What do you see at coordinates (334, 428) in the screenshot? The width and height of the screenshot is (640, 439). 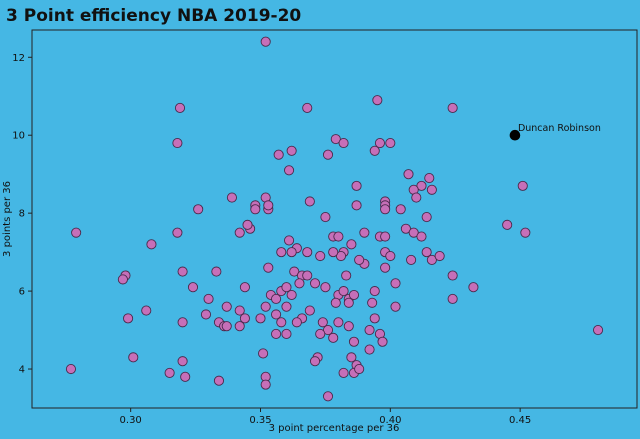 I see `x-axis-label: 3 point percentage per 36` at bounding box center [334, 428].